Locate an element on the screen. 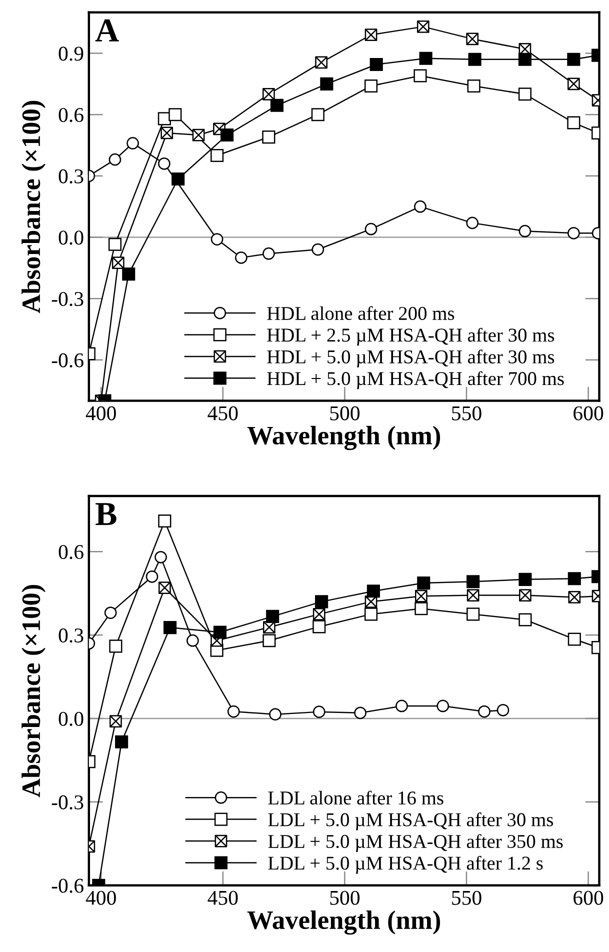  legend-label: HDL alone after 200 ms is located at coordinates (360, 313).